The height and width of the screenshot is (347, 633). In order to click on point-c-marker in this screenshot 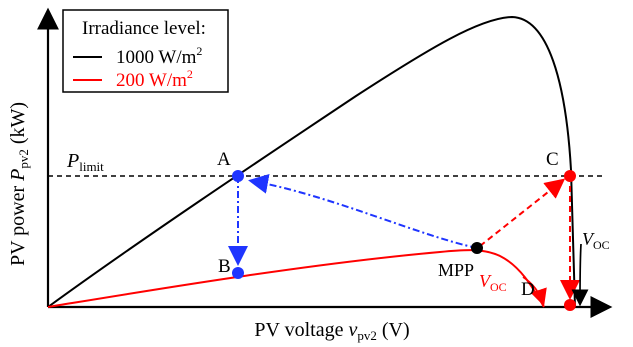, I will do `click(570, 176)`.